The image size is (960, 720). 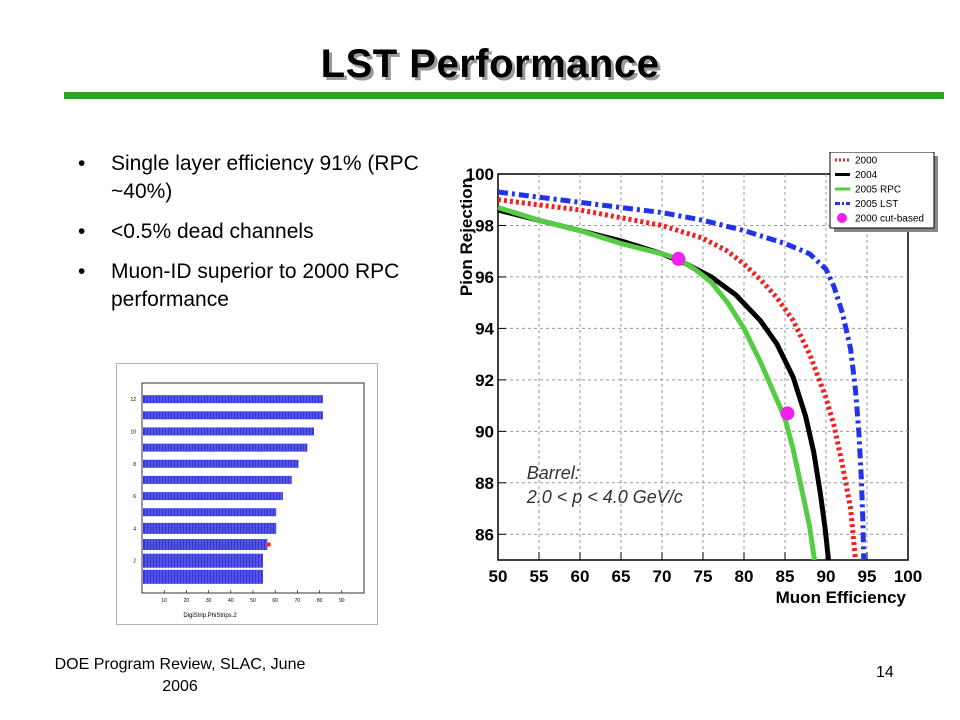 What do you see at coordinates (480, 174) in the screenshot?
I see `tick-label-y: 100` at bounding box center [480, 174].